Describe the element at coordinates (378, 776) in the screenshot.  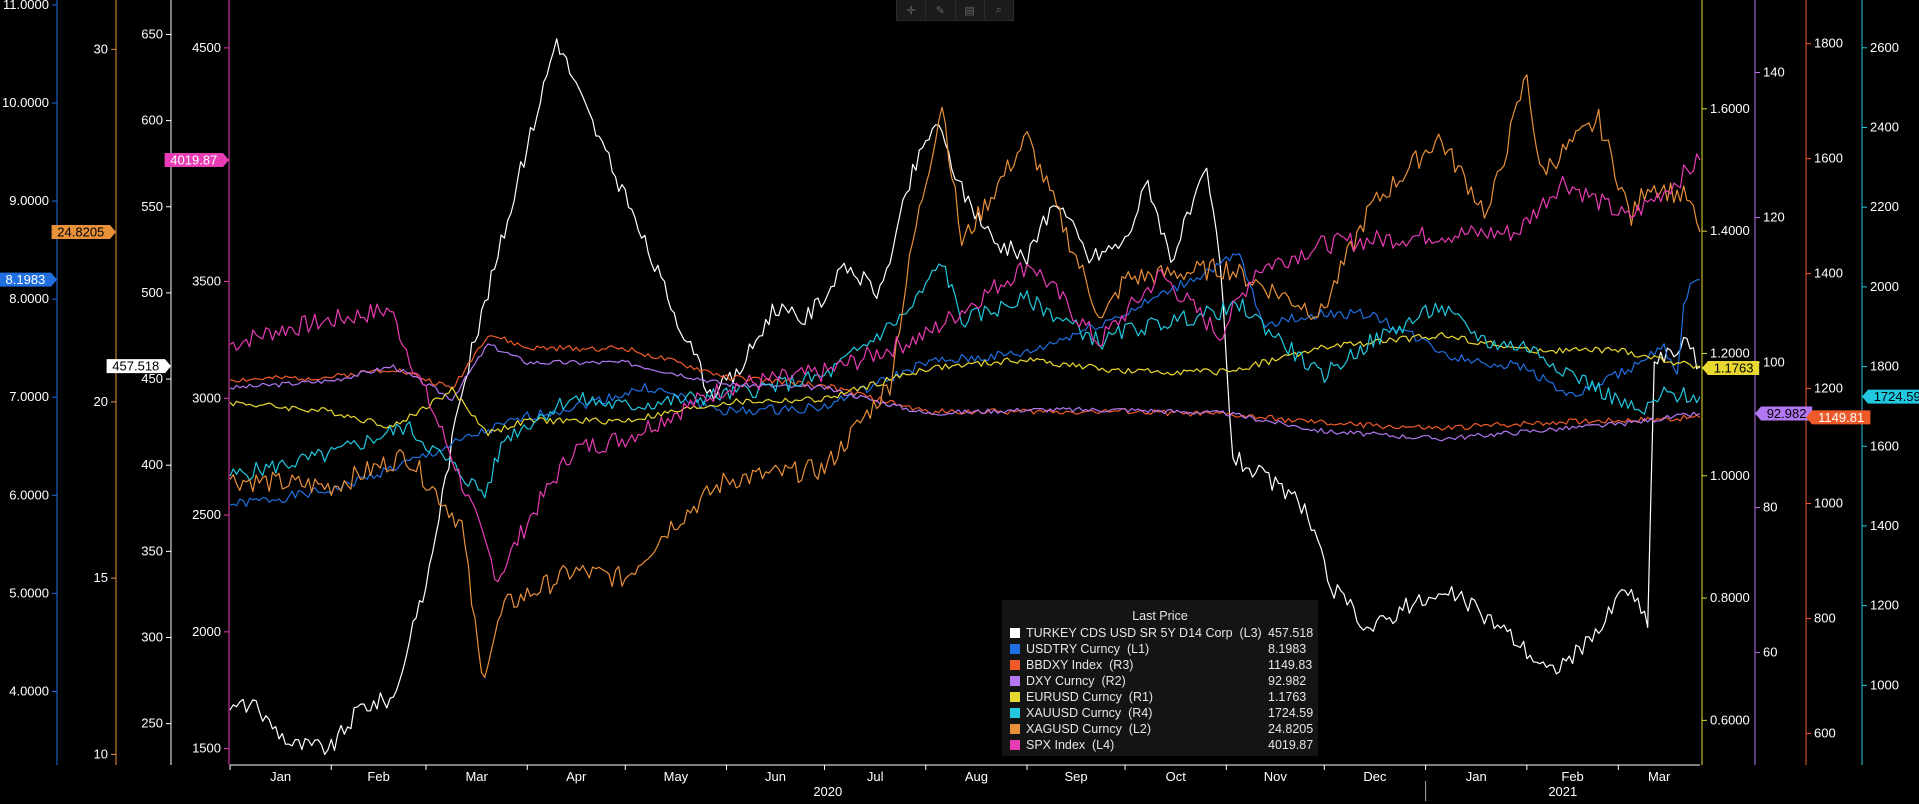
I see `time-tick-label: Feb` at that location.